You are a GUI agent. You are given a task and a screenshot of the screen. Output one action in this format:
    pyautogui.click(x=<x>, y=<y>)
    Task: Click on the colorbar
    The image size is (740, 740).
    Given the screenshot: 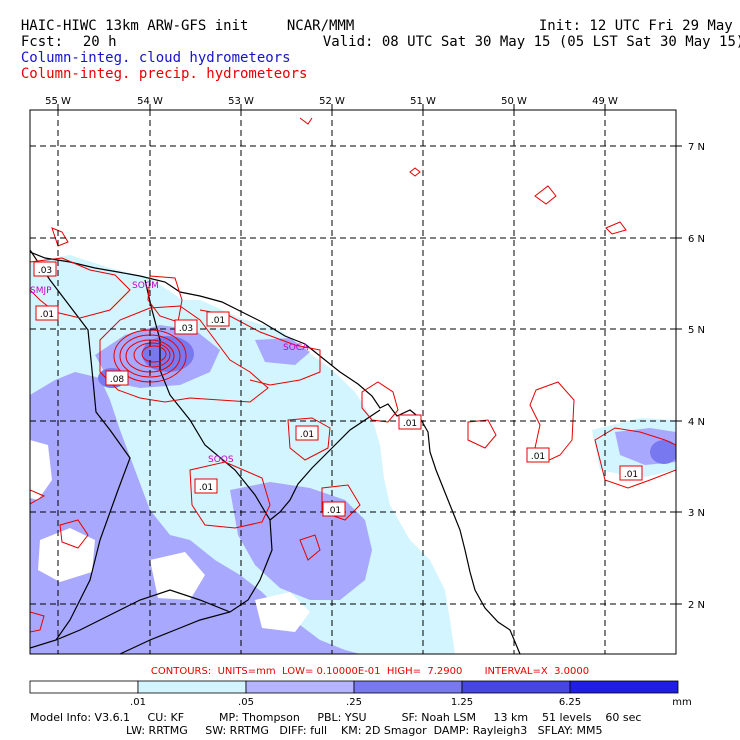 What is the action you would take?
    pyautogui.click(x=354, y=687)
    